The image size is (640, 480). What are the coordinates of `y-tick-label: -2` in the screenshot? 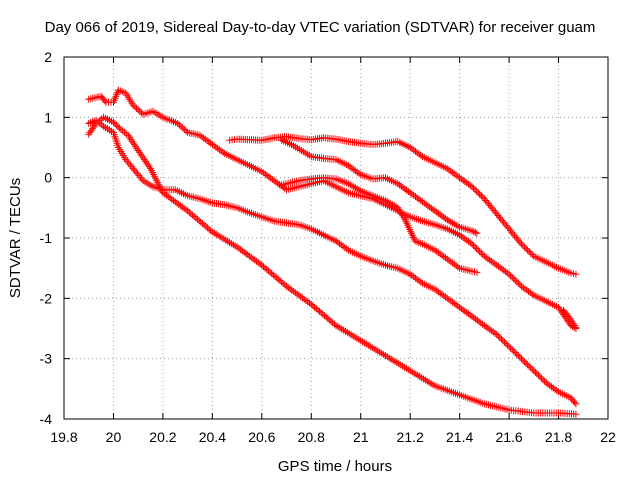 It's located at (46, 298).